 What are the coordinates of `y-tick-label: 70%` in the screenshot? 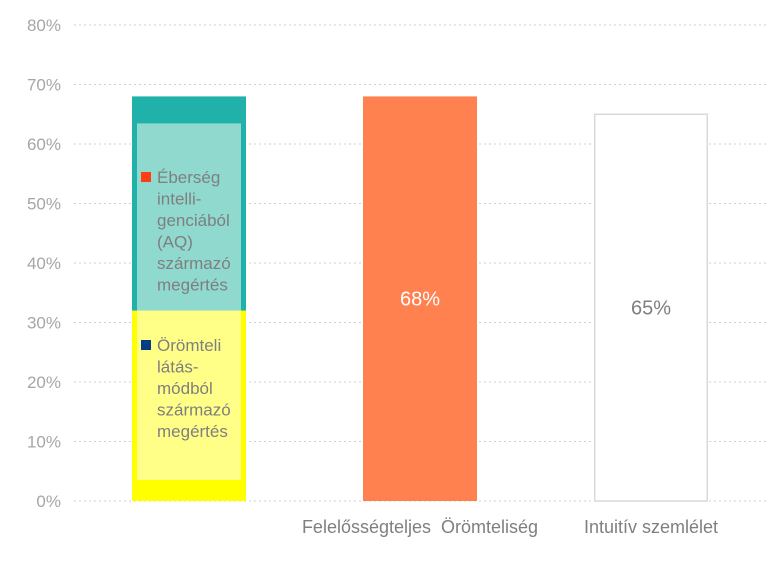 It's located at (44, 85).